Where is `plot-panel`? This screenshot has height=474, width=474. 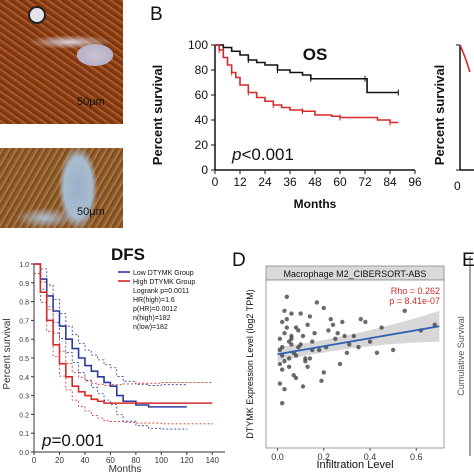 plot-panel is located at coordinates (355, 364).